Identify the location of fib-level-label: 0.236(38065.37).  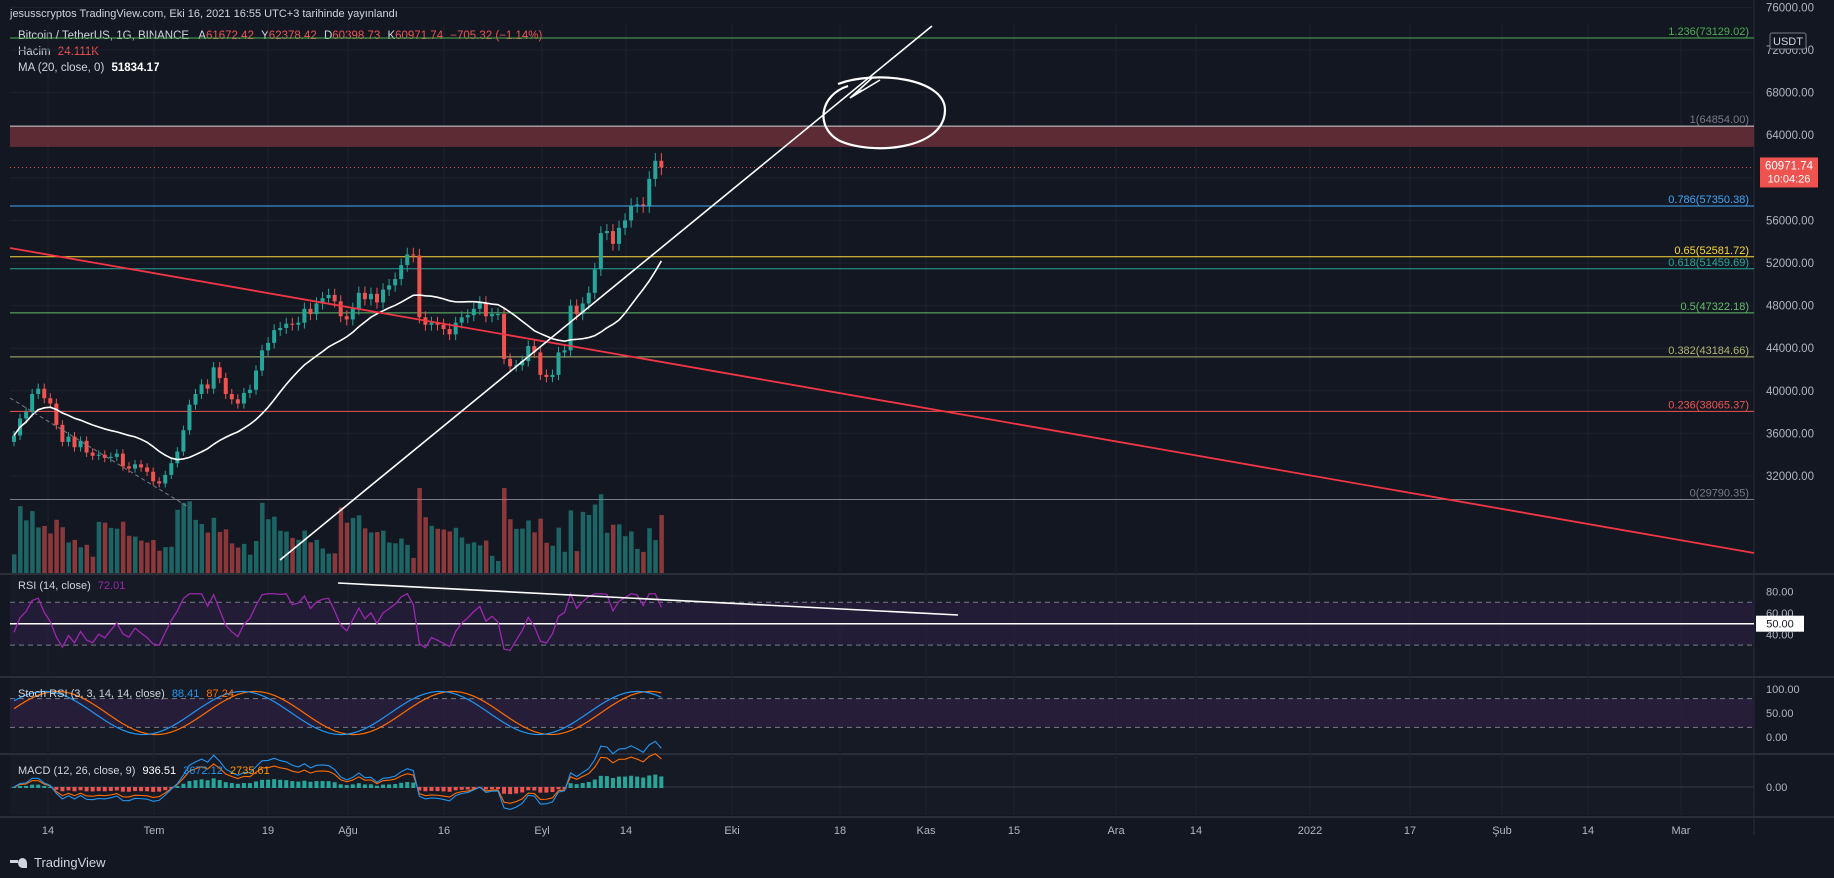
(1708, 405).